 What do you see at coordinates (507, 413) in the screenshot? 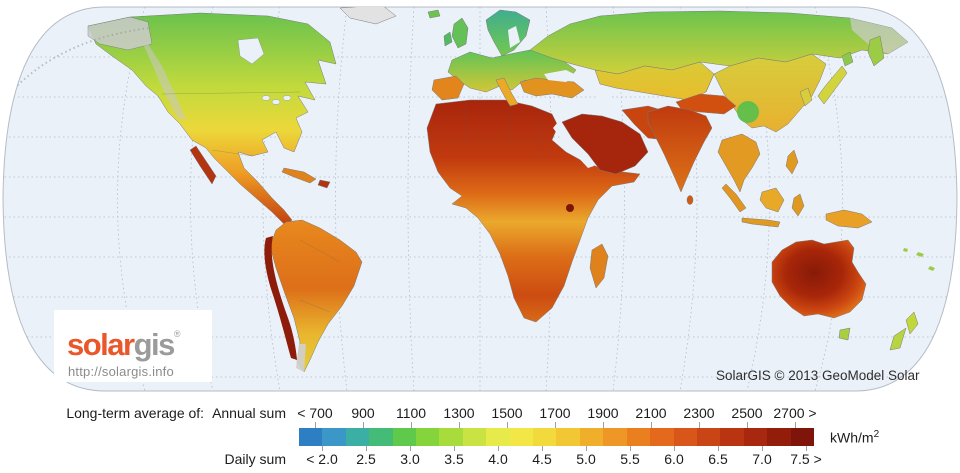
I see `annual-tick-label: 1500` at bounding box center [507, 413].